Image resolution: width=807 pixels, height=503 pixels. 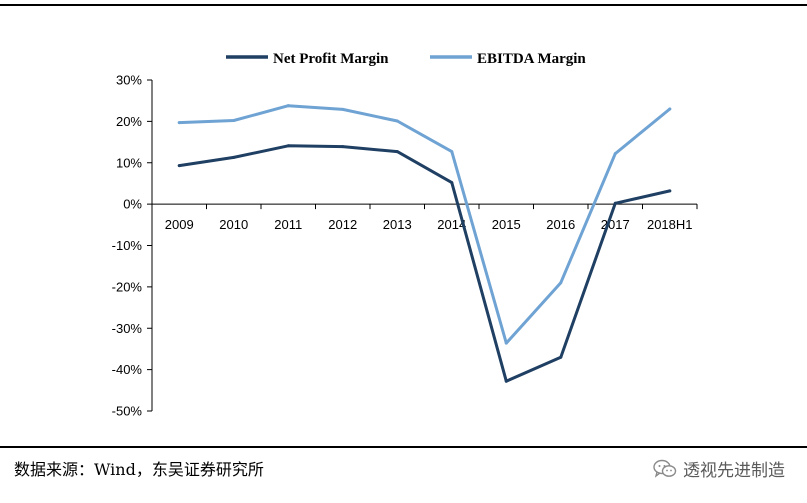 What do you see at coordinates (560, 224) in the screenshot?
I see `x-tick-label: 2016` at bounding box center [560, 224].